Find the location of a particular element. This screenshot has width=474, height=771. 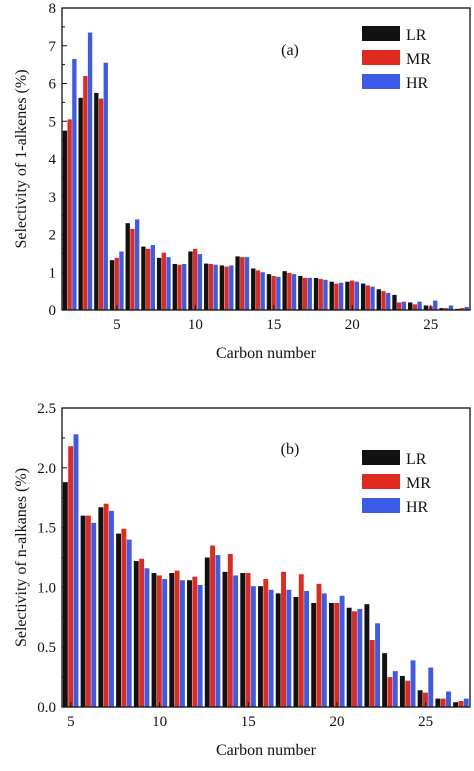

bar-mr-c10 is located at coordinates (159, 641).